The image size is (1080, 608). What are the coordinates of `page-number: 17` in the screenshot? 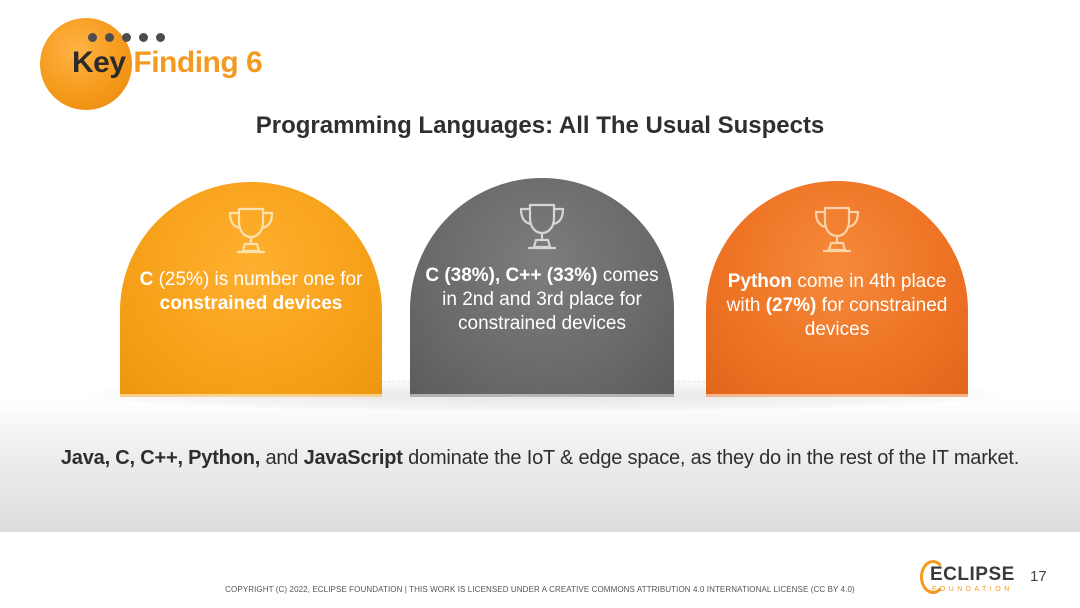 It's located at (1038, 576).